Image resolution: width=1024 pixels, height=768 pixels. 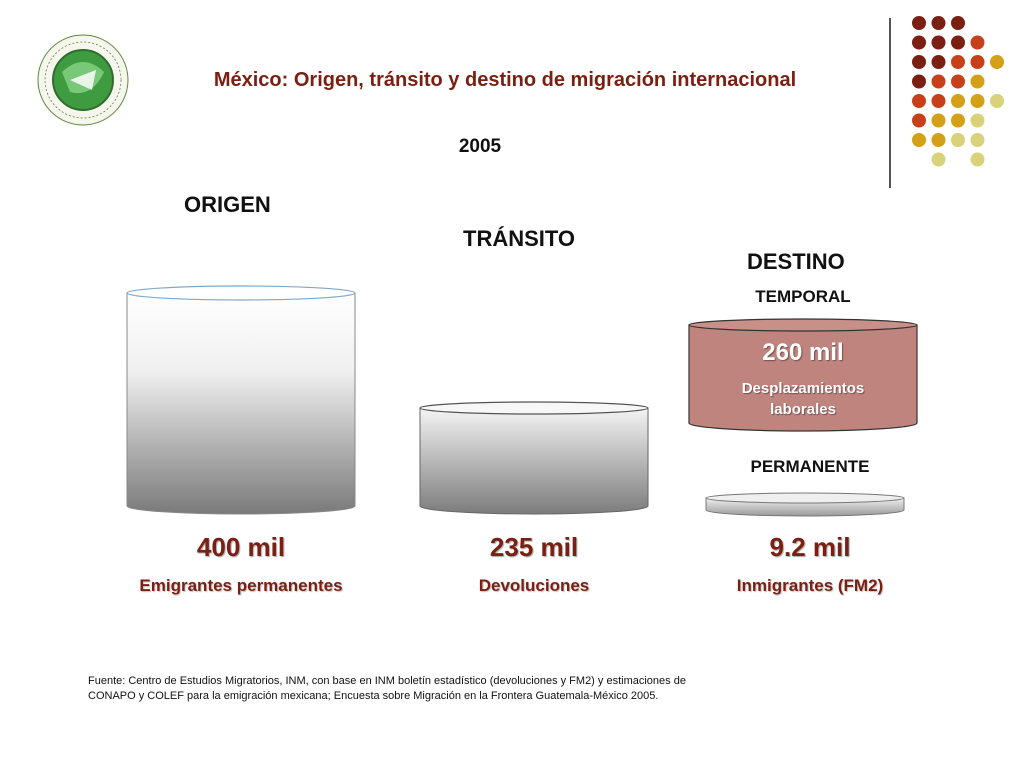 What do you see at coordinates (890, 103) in the screenshot?
I see `divider-line` at bounding box center [890, 103].